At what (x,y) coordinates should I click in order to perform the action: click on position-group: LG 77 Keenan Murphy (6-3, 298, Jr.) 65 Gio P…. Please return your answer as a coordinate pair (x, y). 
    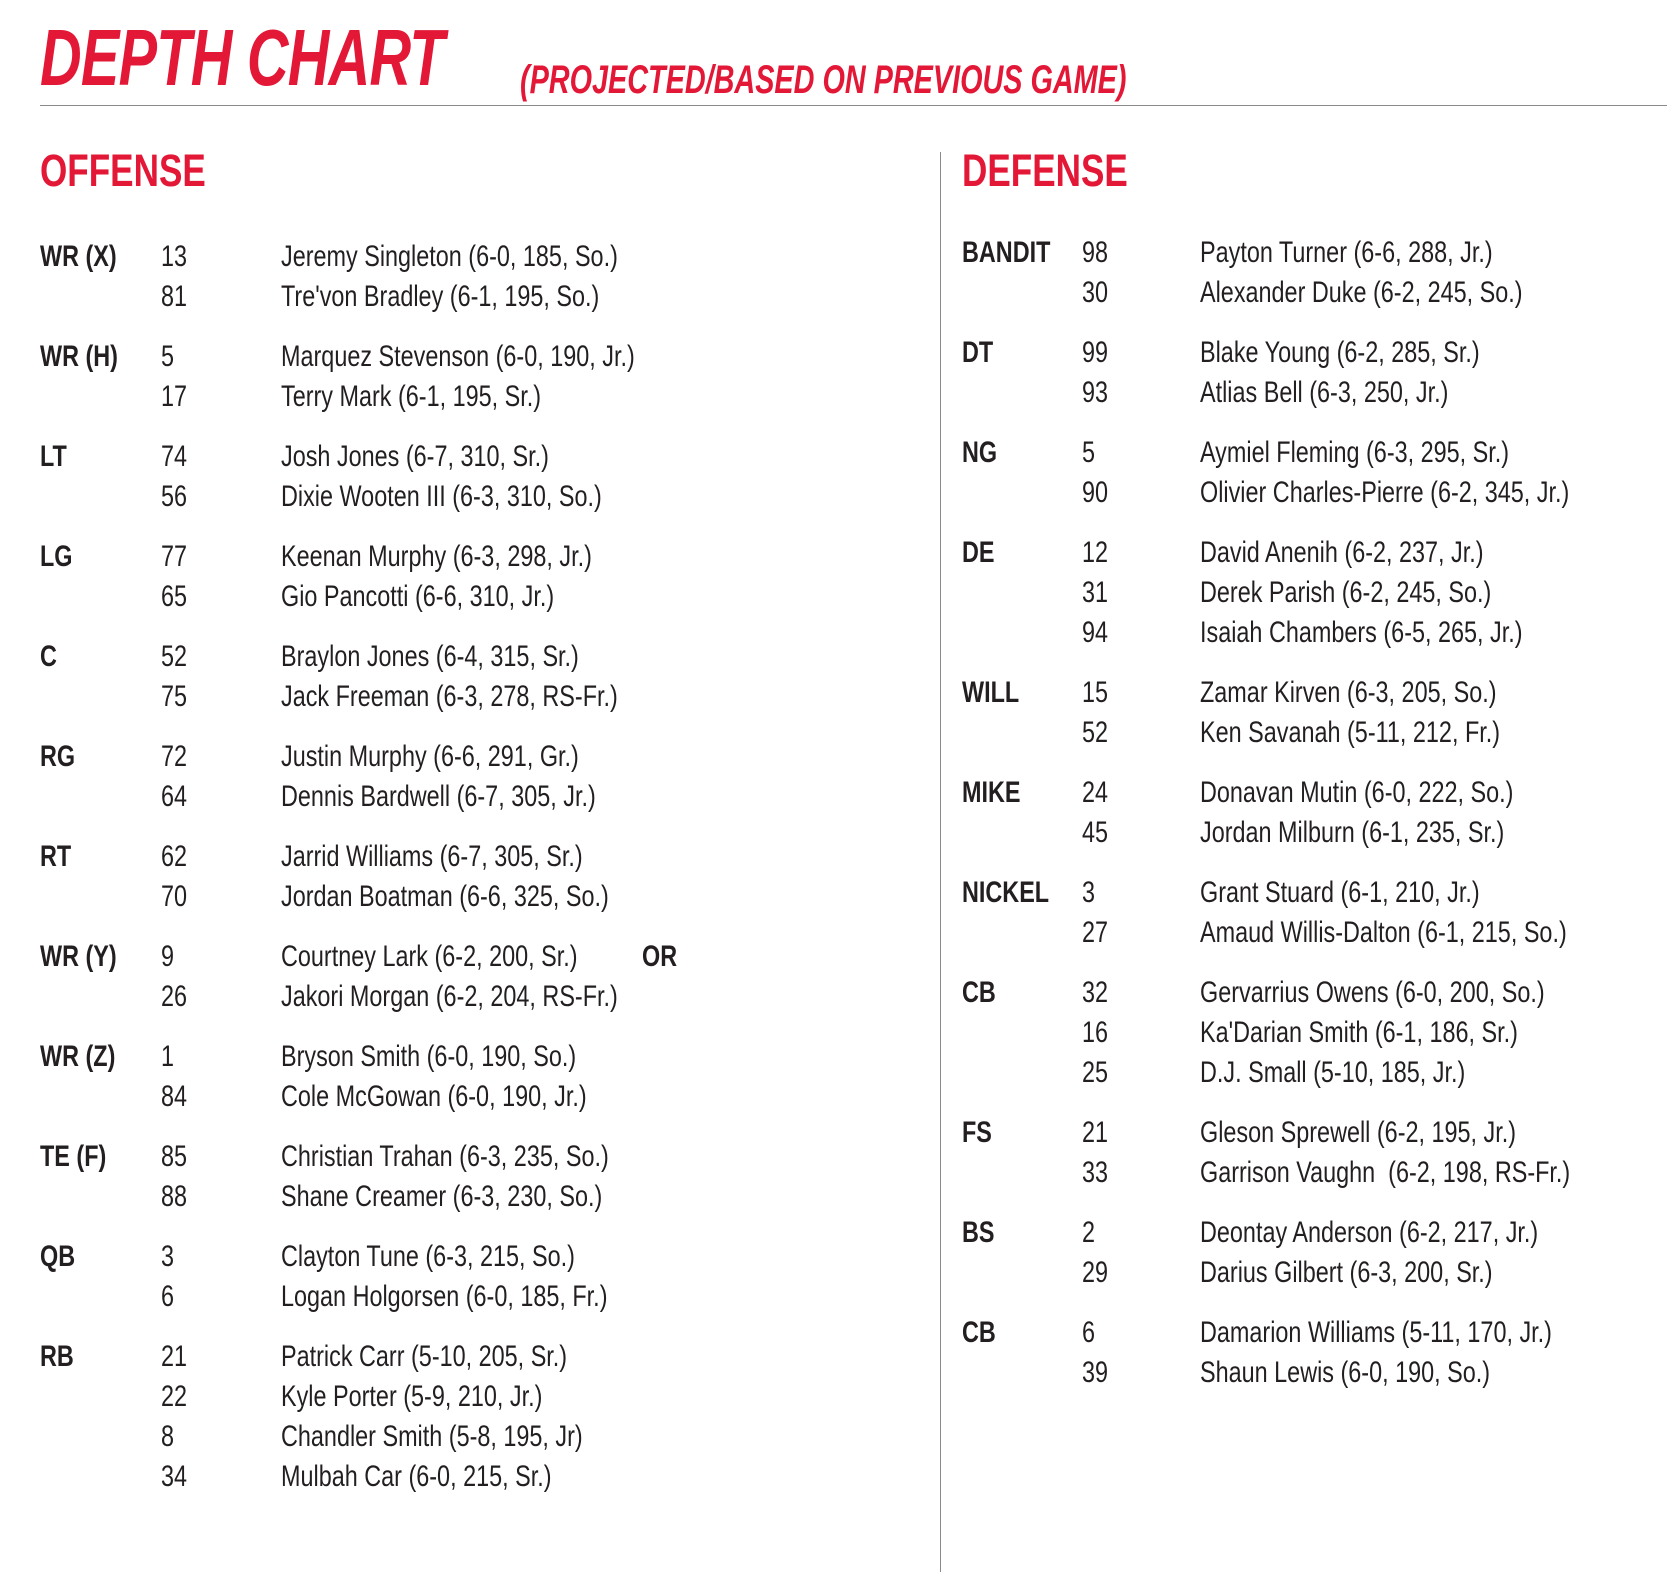
    Looking at the image, I should click on (480, 577).